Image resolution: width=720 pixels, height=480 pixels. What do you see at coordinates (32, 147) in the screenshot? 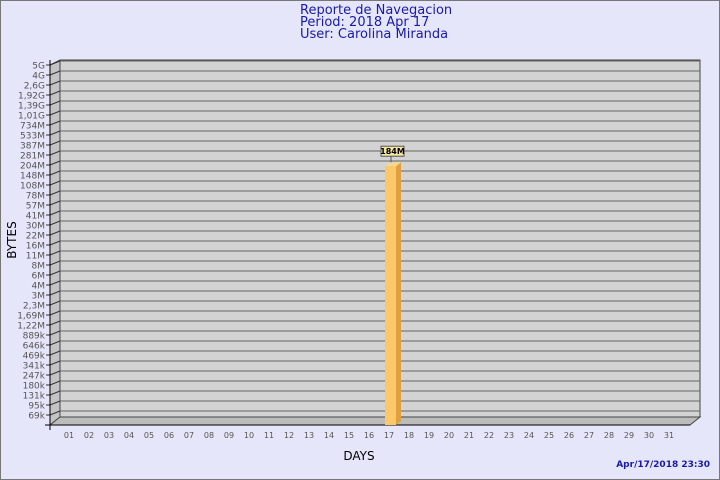
I see `y-tick-label: 387M` at bounding box center [32, 147].